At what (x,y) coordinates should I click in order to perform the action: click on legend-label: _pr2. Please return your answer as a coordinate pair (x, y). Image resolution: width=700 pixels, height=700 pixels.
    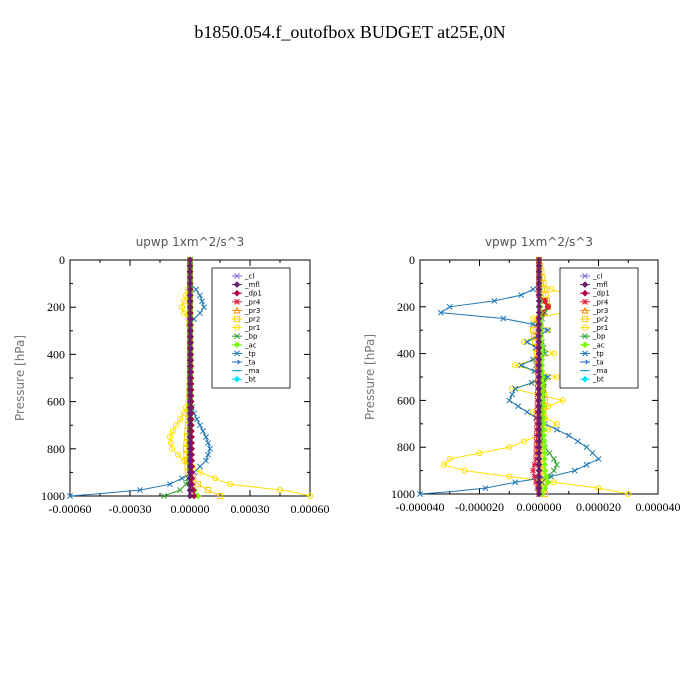
    Looking at the image, I should click on (600, 320).